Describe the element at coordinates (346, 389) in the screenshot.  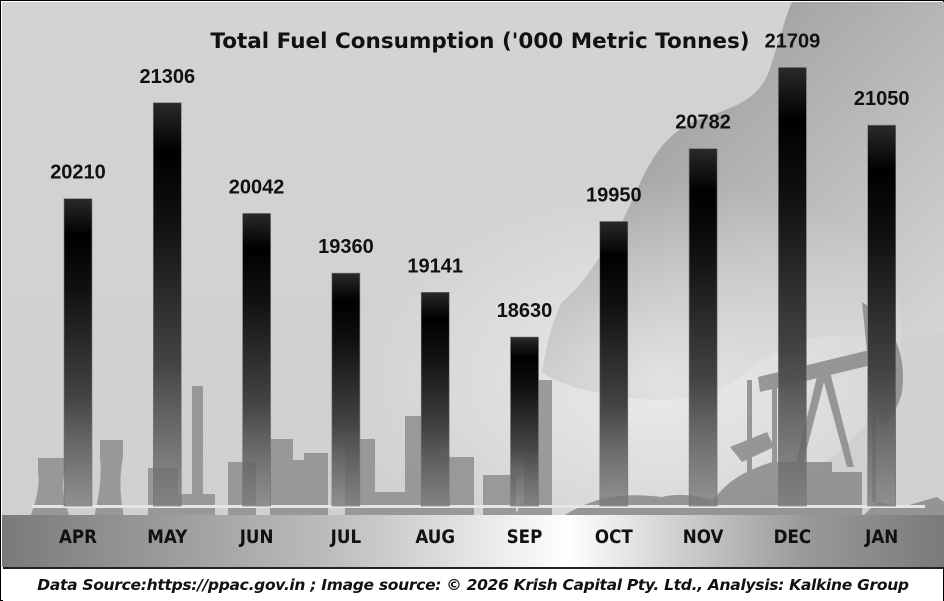
I see `bar-jul` at that location.